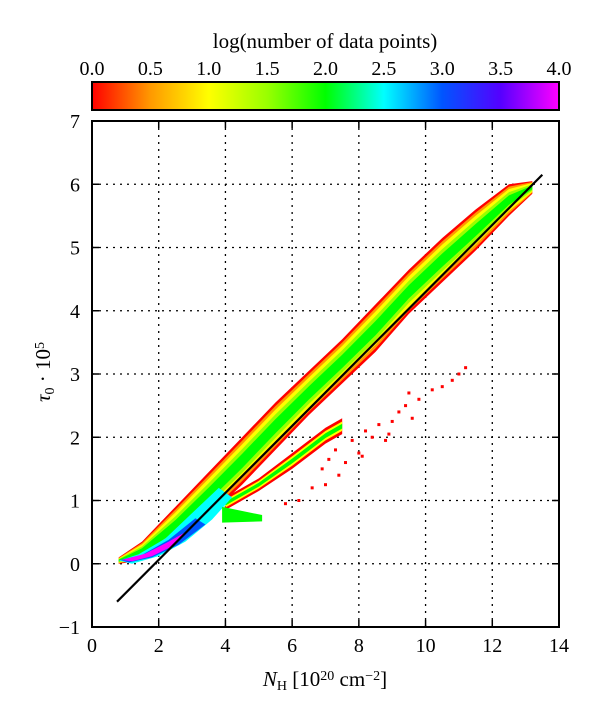 This screenshot has height=705, width=600. I want to click on colorbar-tick-label: 2.5, so click(383, 69).